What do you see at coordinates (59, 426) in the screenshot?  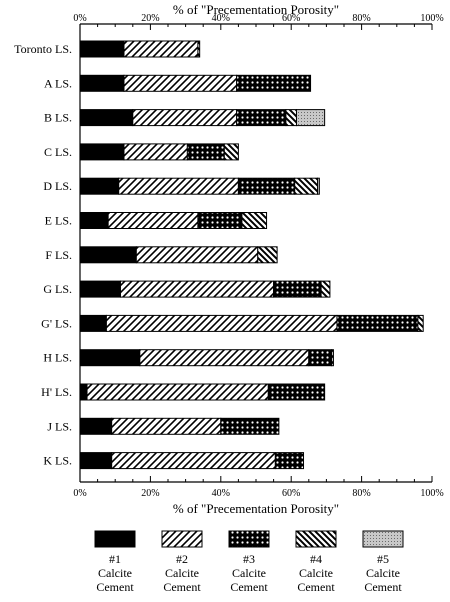 I see `category-label: J LS.` at bounding box center [59, 426].